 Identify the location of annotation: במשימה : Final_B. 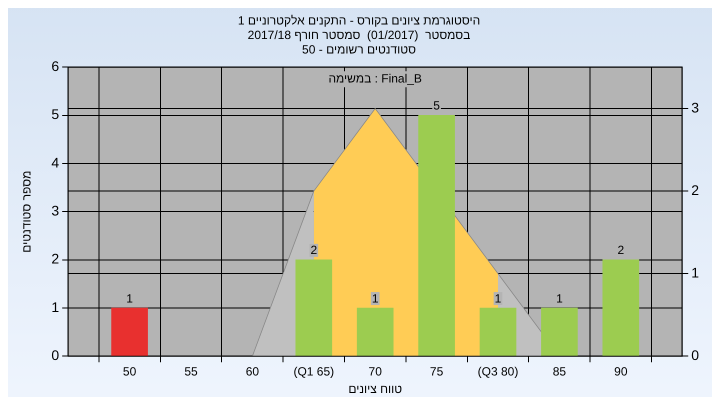
(375, 79).